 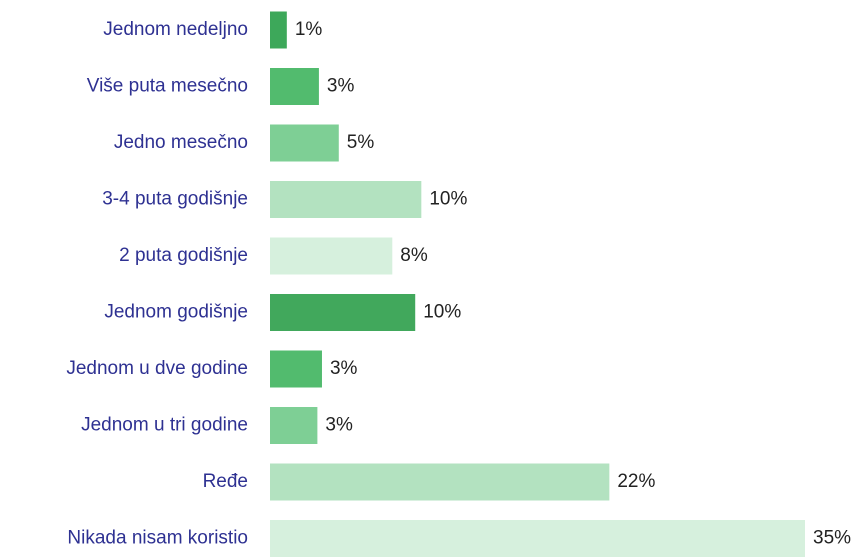 I want to click on value-label: 35%, so click(x=832, y=538).